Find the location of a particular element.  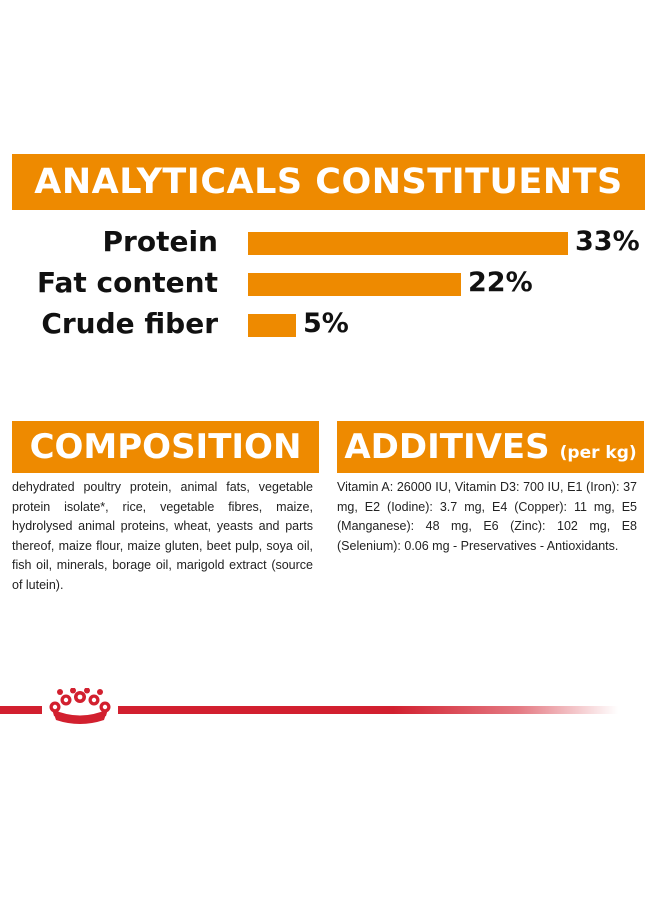

analytics-title: ANALYTICALS CONSTITUENTS is located at coordinates (328, 182).